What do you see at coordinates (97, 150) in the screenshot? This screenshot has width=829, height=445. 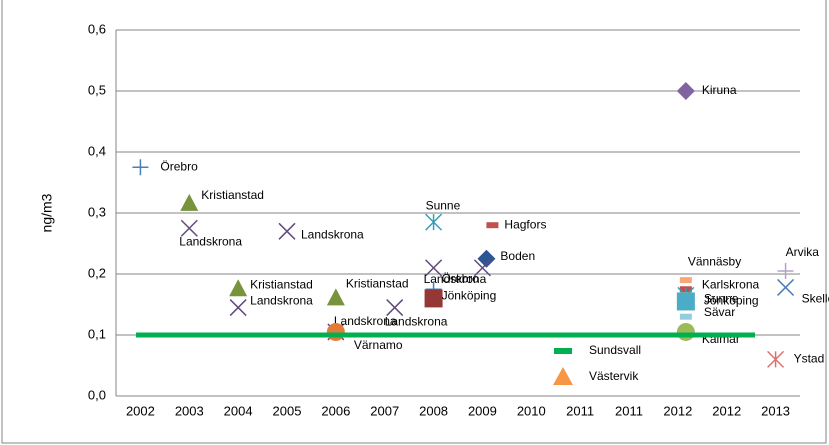 I see `y-tick-label: 0,4` at bounding box center [97, 150].